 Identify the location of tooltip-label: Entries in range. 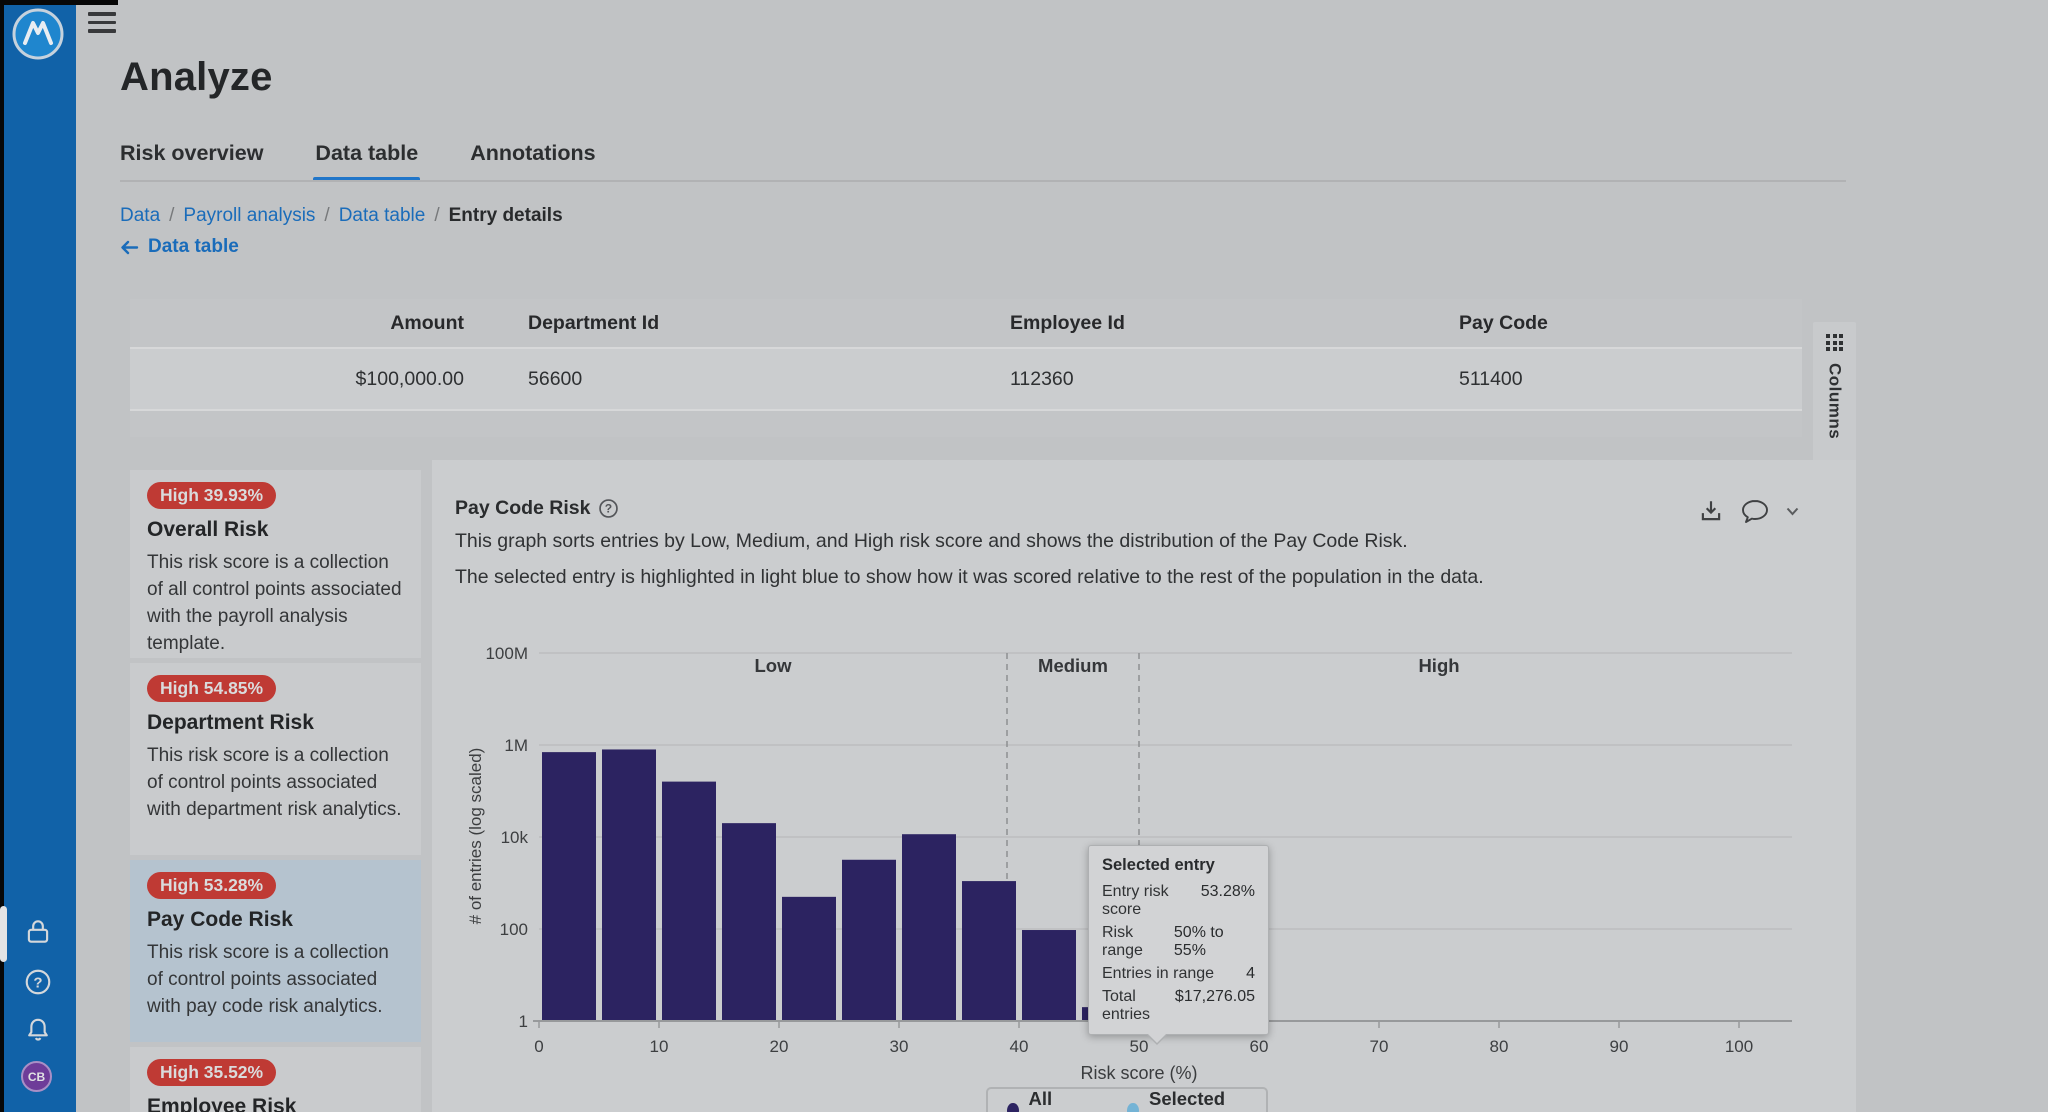
(1158, 973).